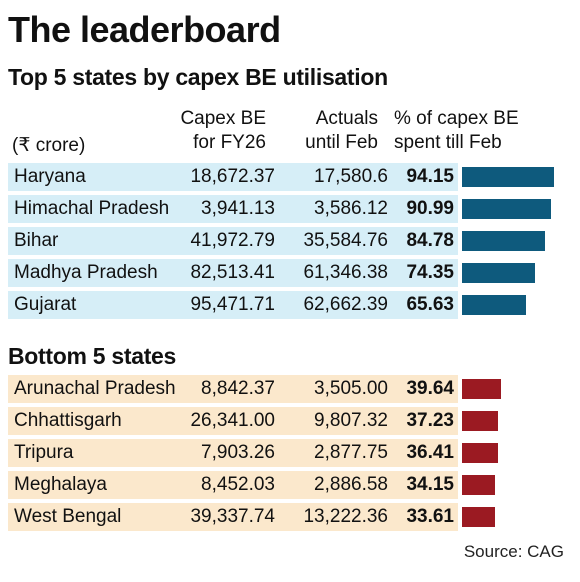 This screenshot has height=582, width=580. I want to click on table-row: Haryana 18,672.37 17,580.6 94.15, so click(286, 177).